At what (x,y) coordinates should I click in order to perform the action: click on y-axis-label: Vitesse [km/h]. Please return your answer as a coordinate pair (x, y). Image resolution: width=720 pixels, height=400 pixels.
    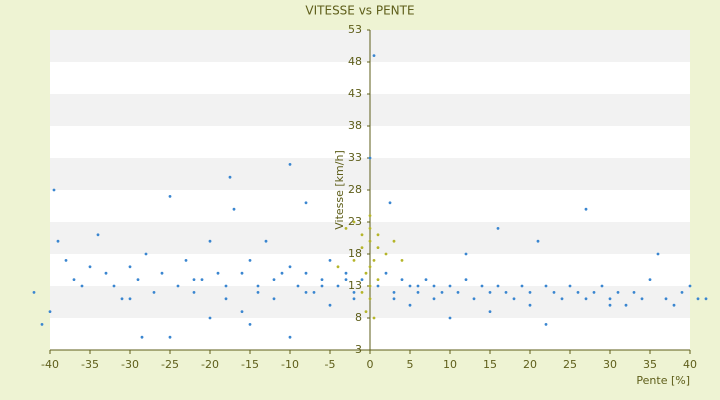
    Looking at the image, I should click on (339, 190).